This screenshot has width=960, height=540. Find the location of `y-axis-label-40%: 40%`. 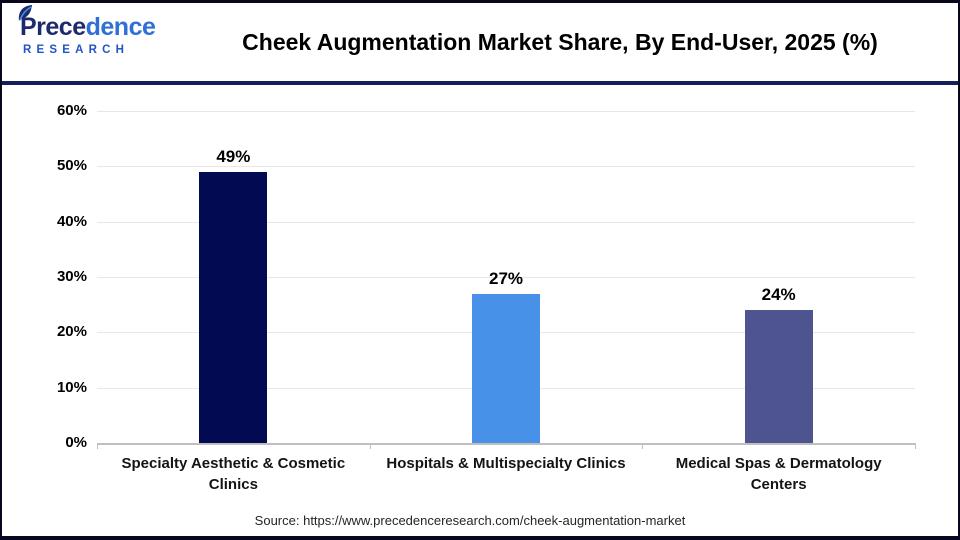

y-axis-label-40%: 40% is located at coordinates (71, 221).